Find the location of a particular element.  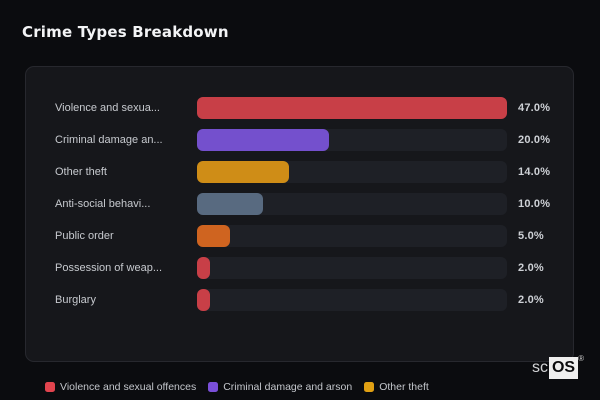

value-label: 47.0% is located at coordinates (534, 108).